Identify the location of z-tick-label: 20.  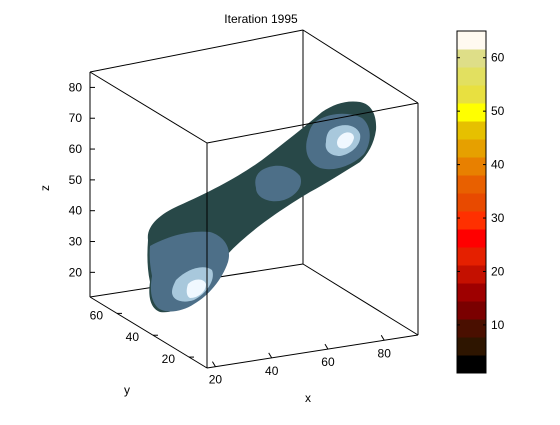
(76, 272).